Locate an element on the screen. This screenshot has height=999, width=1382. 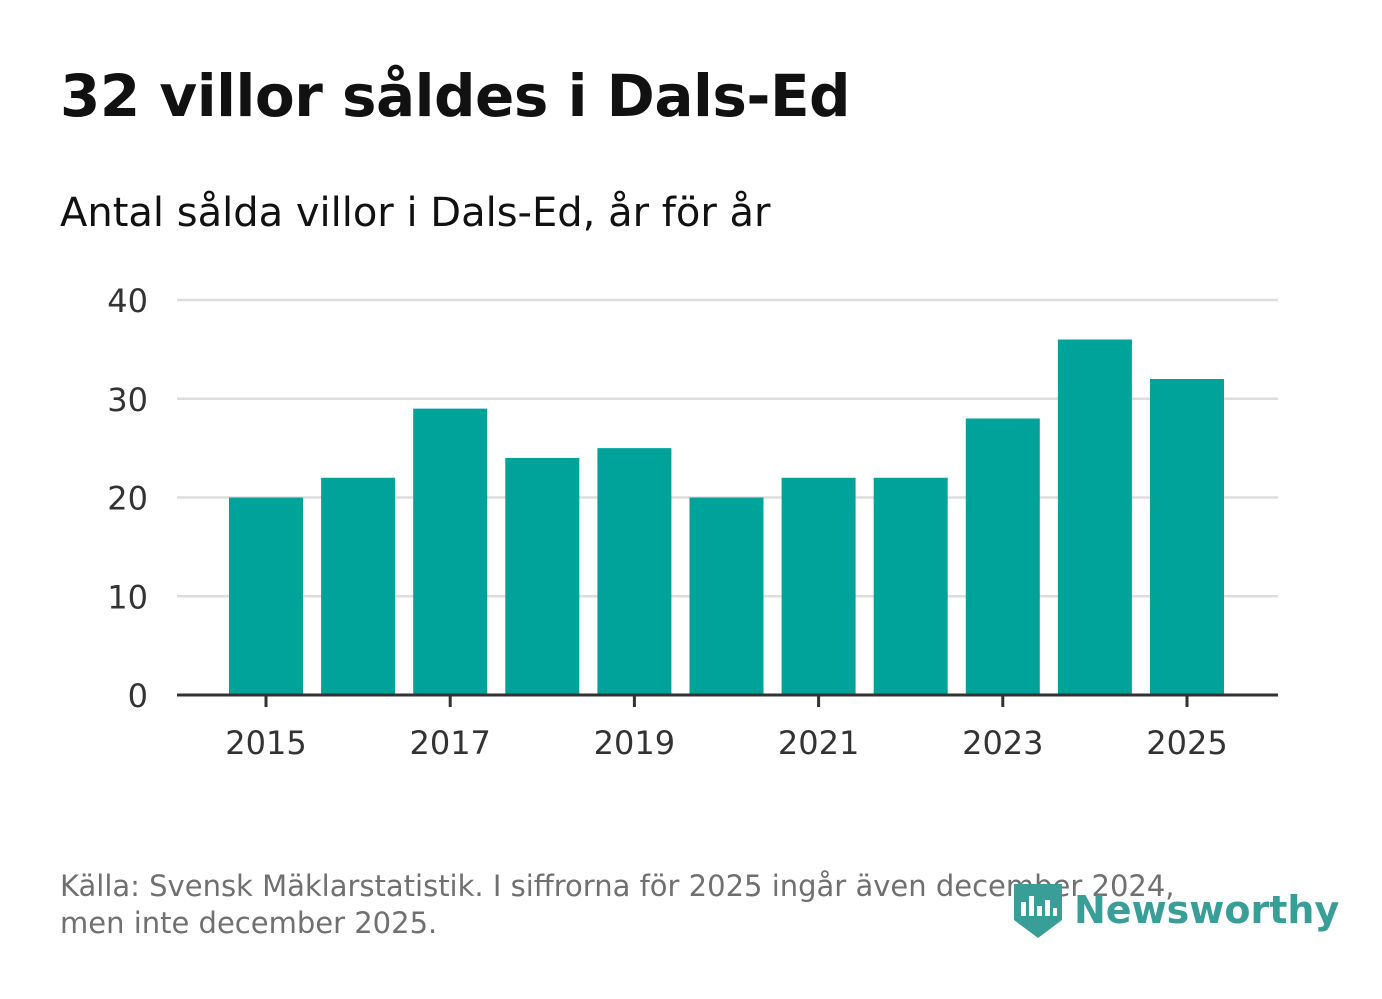
bar-2016 is located at coordinates (358, 586).